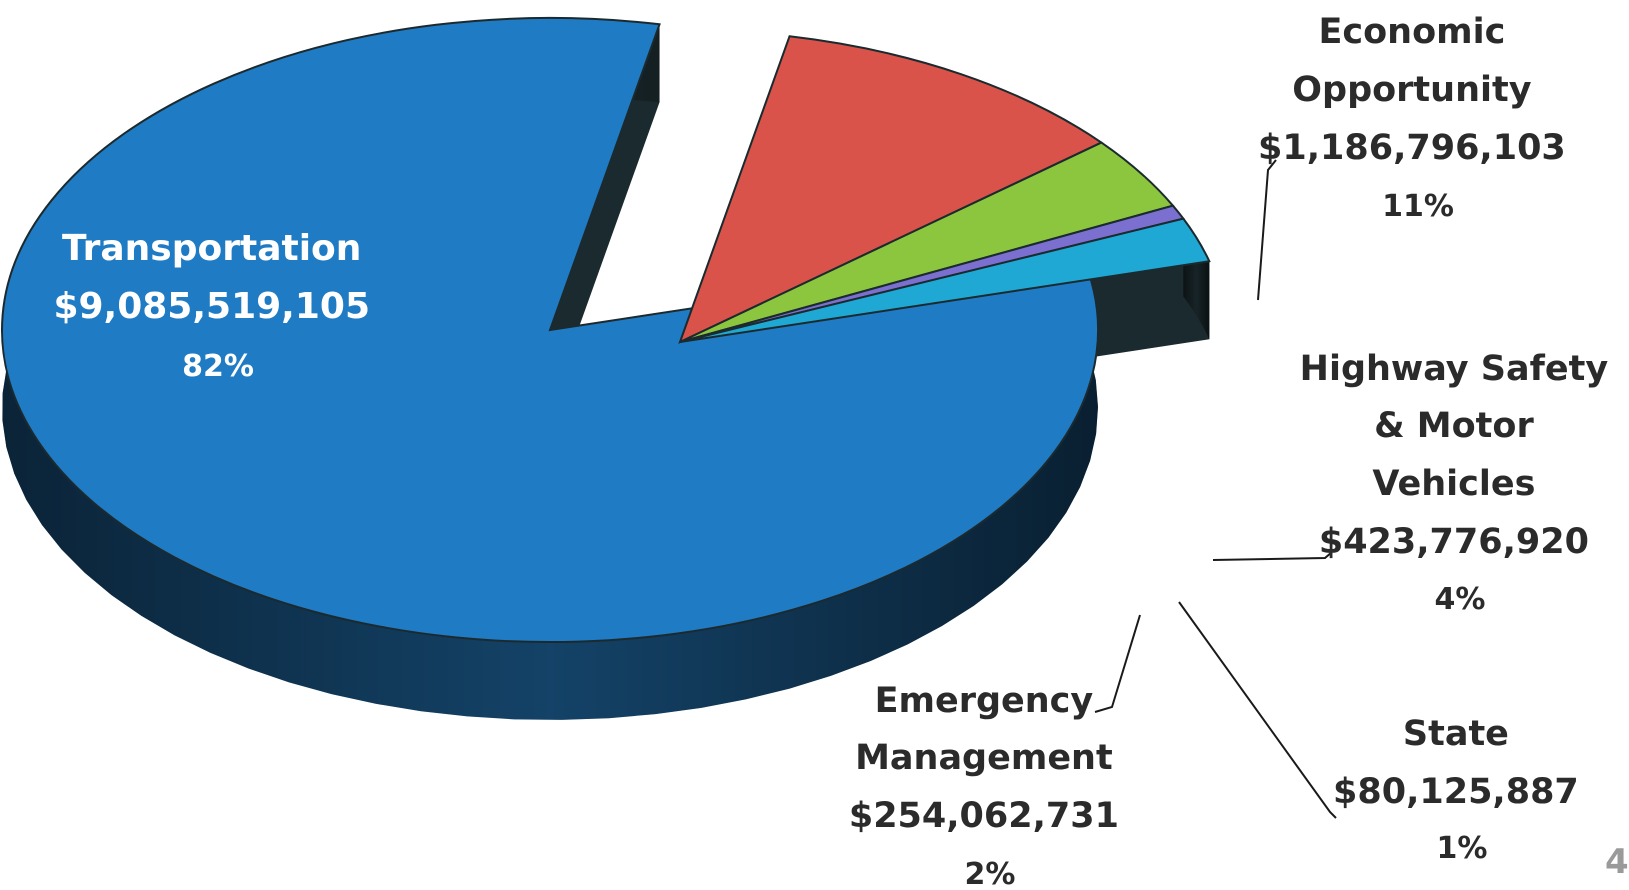 The height and width of the screenshot is (890, 1629). I want to click on label-emergency-name-2: Management, so click(984, 758).